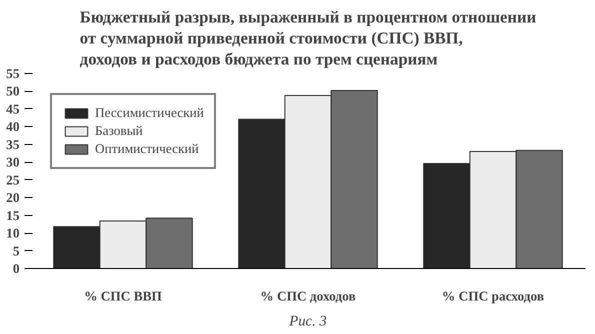 The height and width of the screenshot is (334, 595). What do you see at coordinates (123, 296) in the screenshot?
I see `x-tick-label: % СПС ВВП` at bounding box center [123, 296].